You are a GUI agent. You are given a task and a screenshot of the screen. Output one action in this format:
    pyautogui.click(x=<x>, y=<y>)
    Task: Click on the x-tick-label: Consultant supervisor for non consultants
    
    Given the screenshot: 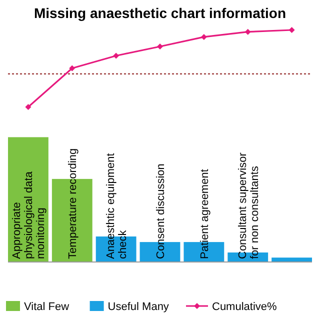 What is the action you would take?
    pyautogui.click(x=248, y=205)
    